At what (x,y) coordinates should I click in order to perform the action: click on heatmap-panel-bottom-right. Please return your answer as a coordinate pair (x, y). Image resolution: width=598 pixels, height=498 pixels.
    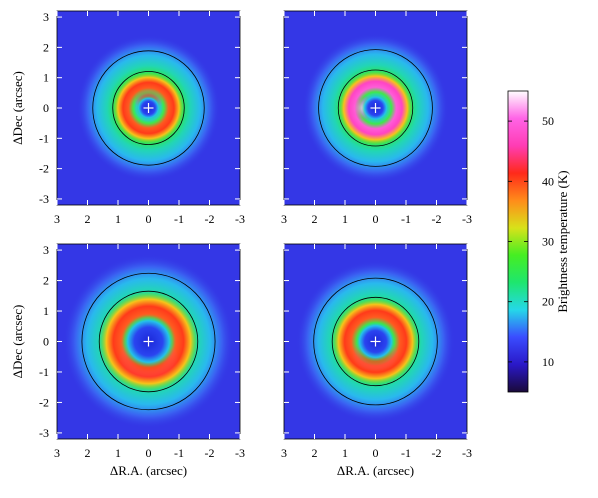
    Looking at the image, I should click on (375, 341).